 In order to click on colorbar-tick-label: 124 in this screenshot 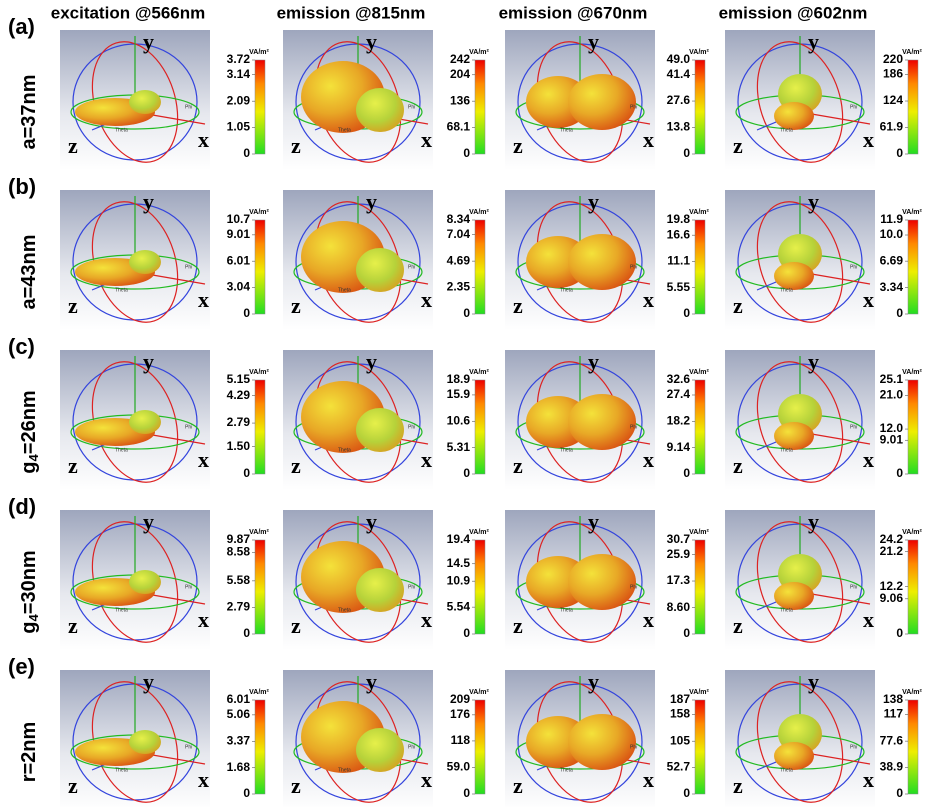, I will do `click(893, 100)`.